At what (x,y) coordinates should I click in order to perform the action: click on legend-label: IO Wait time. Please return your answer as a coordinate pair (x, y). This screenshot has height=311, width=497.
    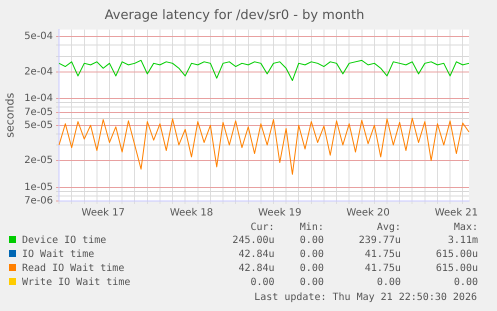
    Looking at the image, I should click on (58, 255).